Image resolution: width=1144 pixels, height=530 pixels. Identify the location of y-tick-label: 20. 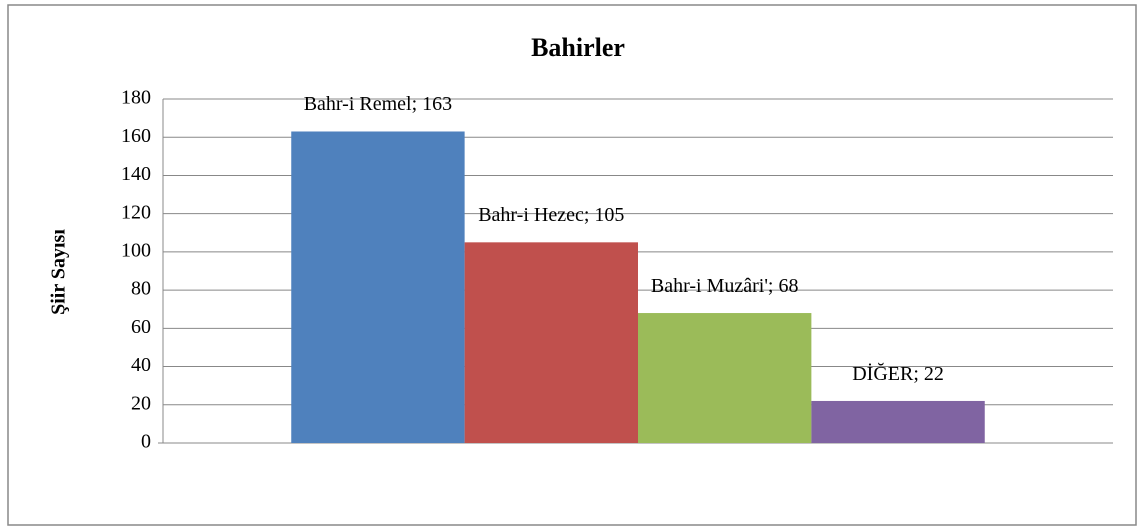
(141, 403).